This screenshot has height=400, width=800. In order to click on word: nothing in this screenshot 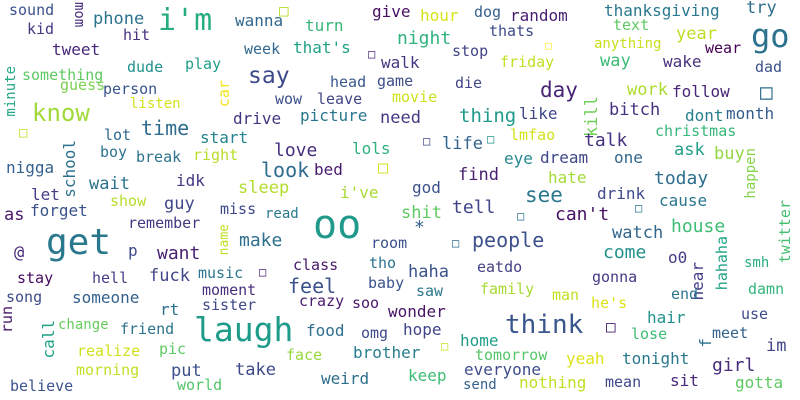, I will do `click(553, 382)`.